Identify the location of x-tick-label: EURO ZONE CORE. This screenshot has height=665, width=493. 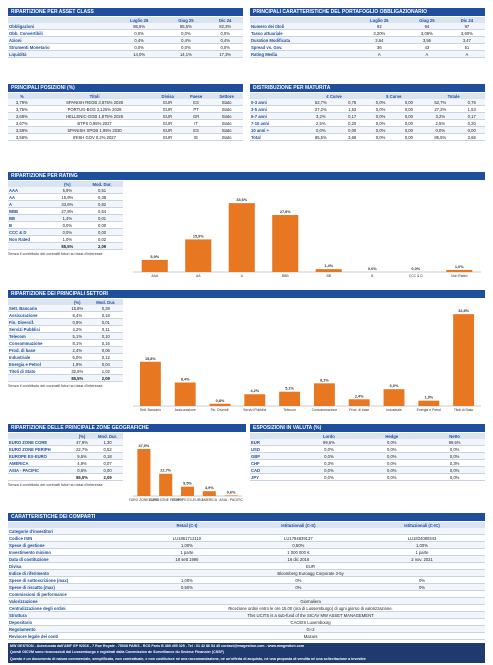
(144, 500).